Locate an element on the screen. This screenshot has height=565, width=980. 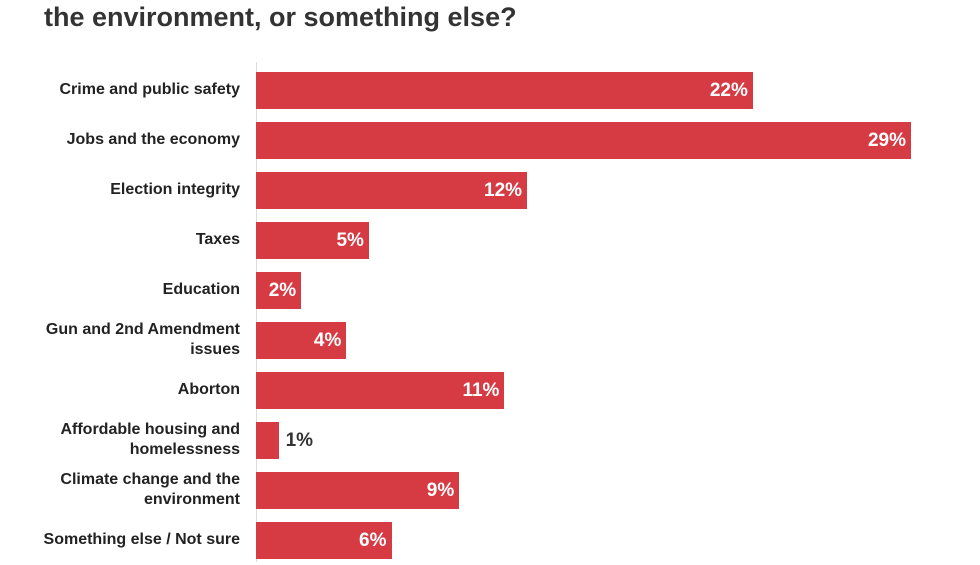
value-label: 4% is located at coordinates (327, 340).